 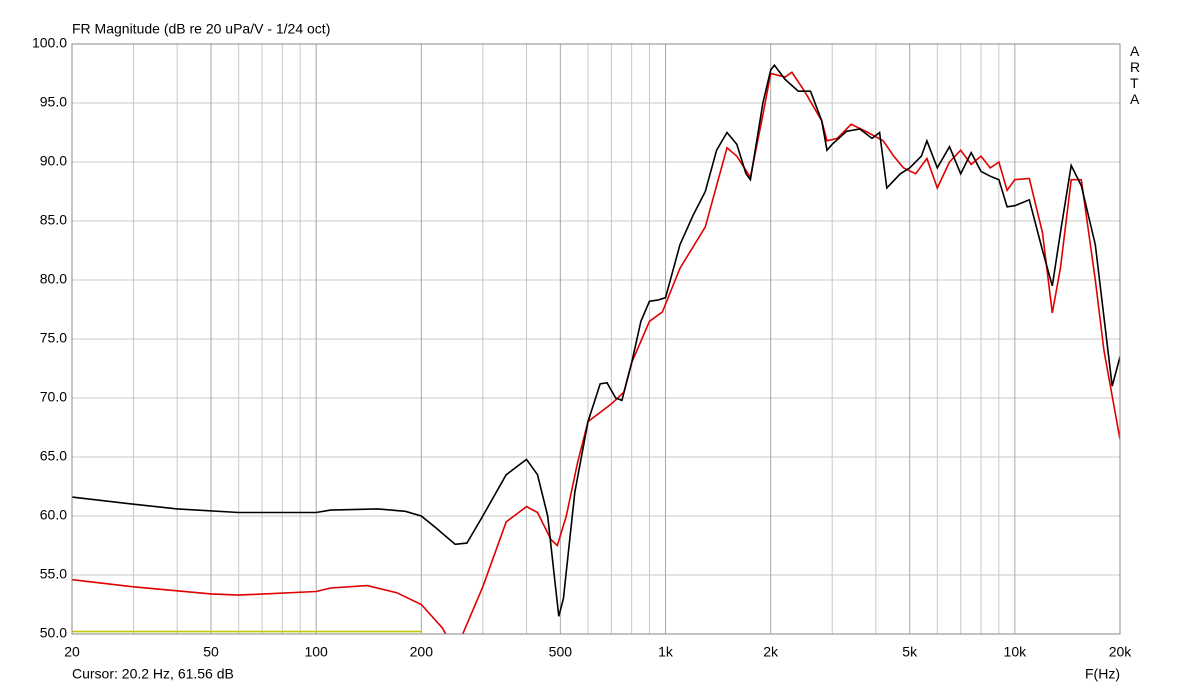 I want to click on y-tick-label: 65.0, so click(x=53, y=456).